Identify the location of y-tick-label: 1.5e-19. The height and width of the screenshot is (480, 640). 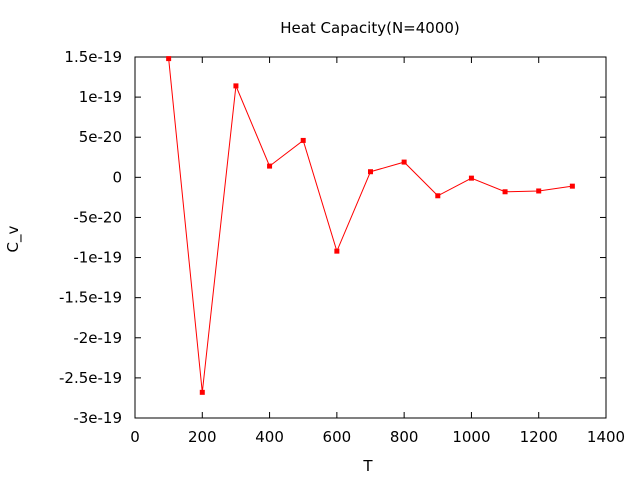
(93, 57).